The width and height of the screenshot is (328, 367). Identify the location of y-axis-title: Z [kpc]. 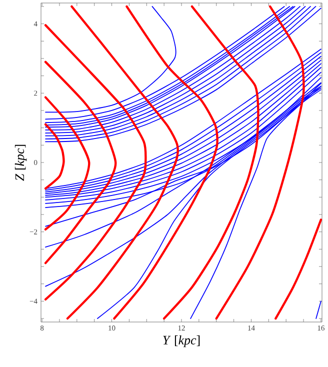
(20, 162).